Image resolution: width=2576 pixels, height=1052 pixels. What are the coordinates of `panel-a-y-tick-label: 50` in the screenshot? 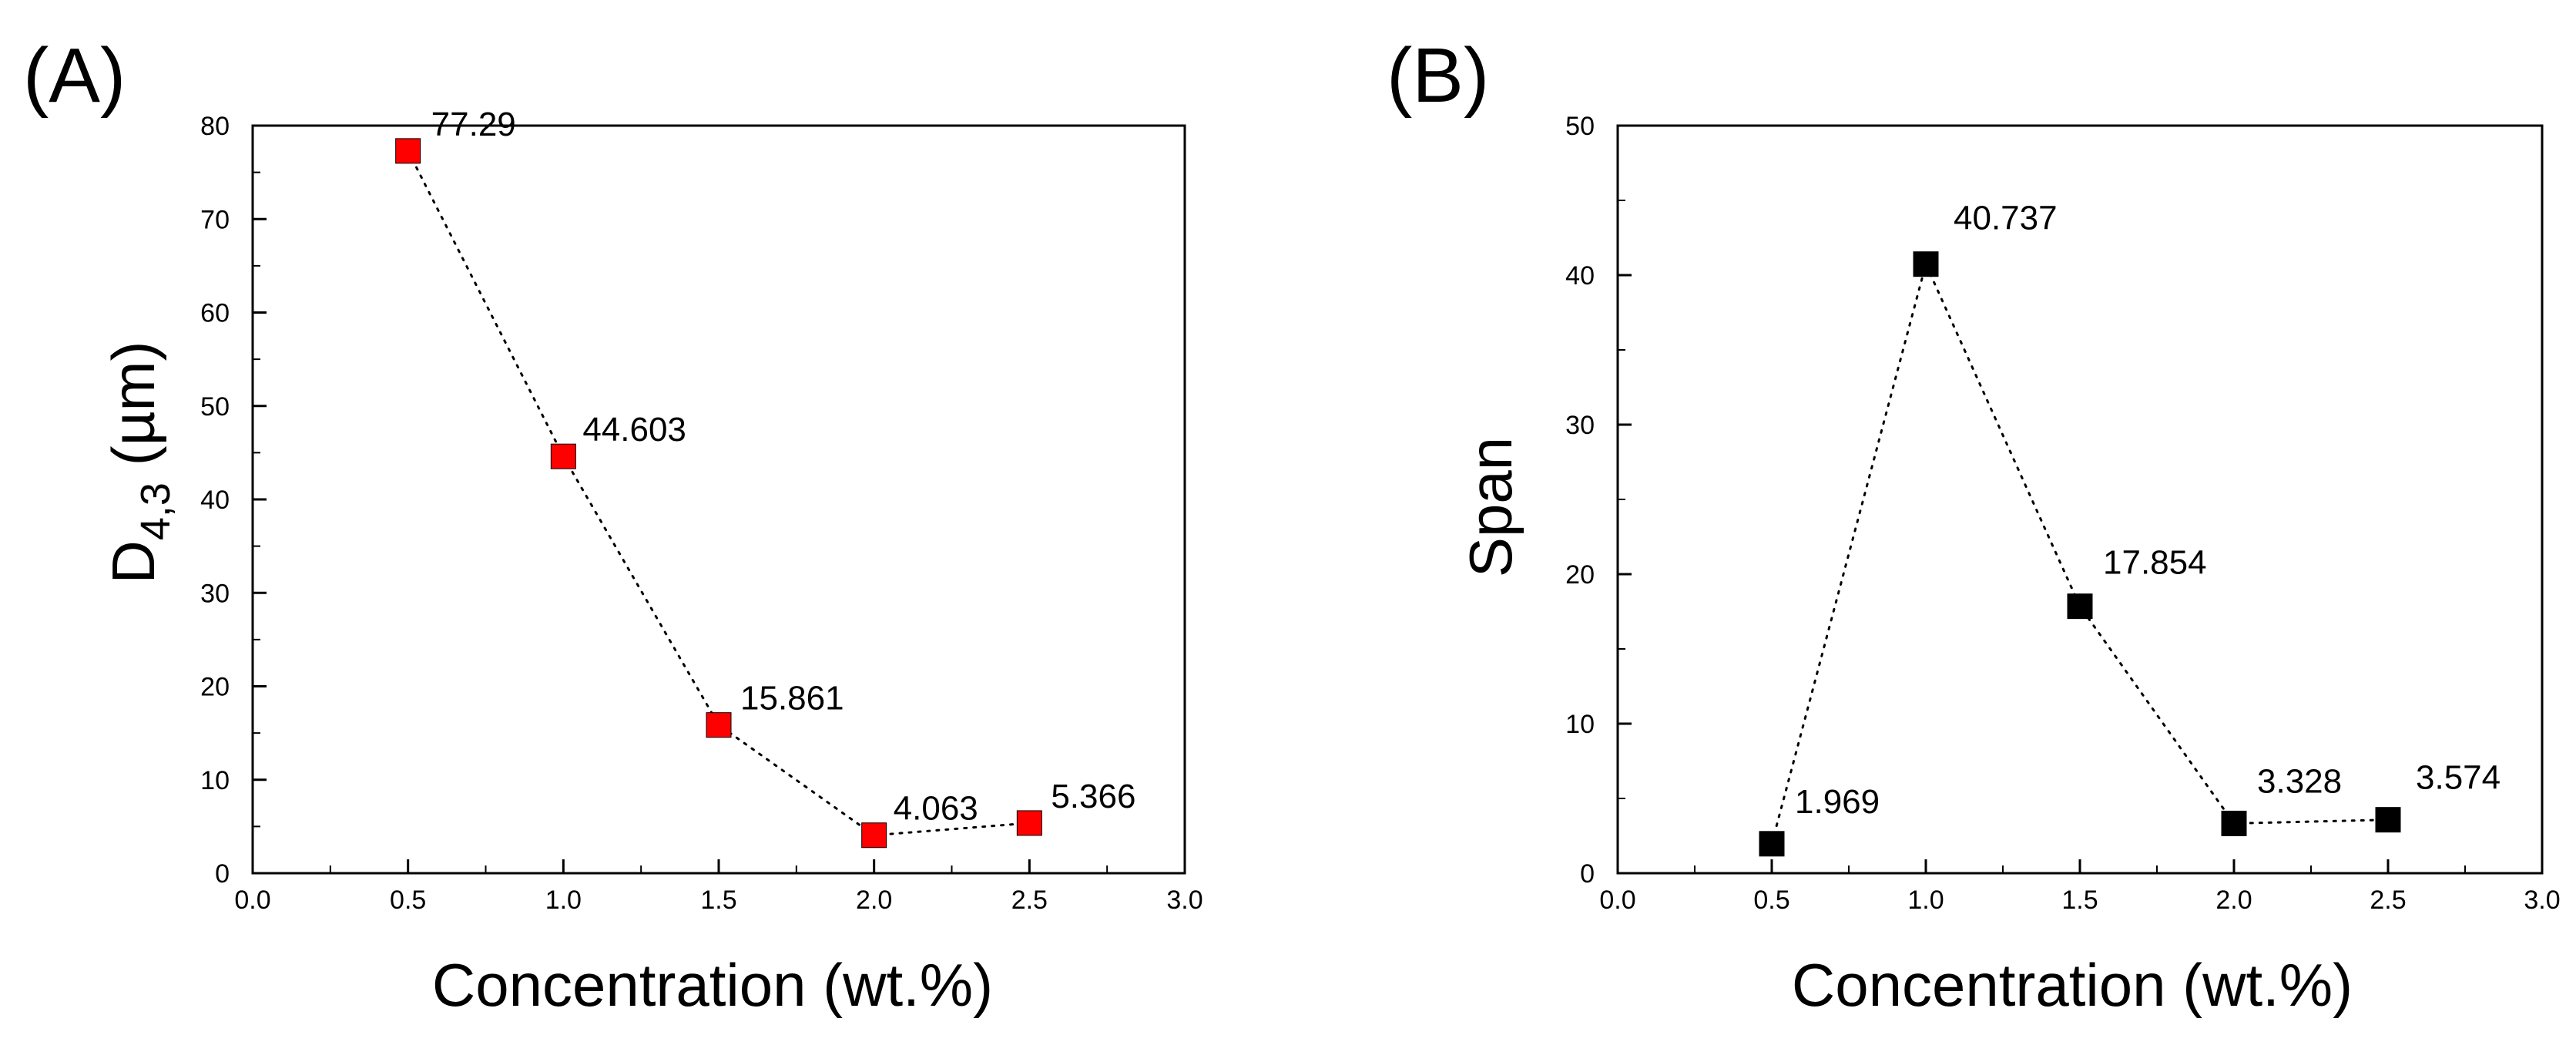 It's located at (215, 407).